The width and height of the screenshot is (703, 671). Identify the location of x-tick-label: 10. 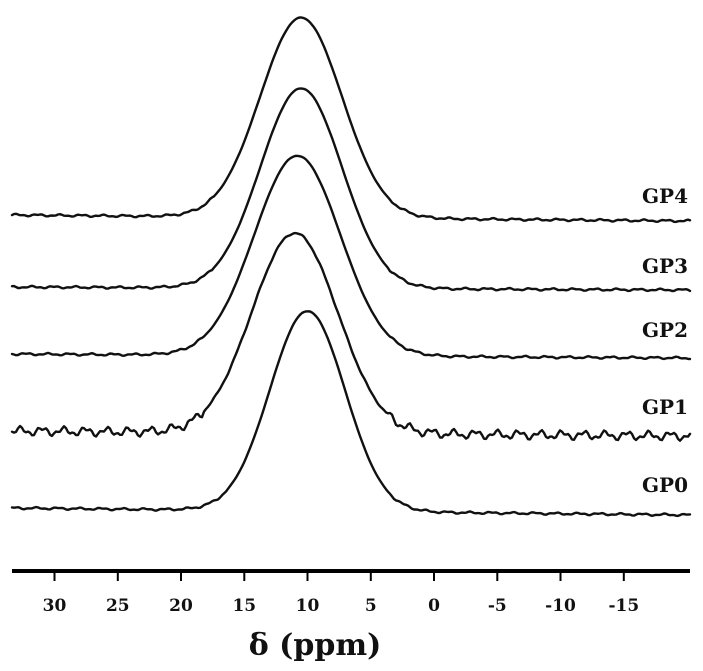
(308, 606).